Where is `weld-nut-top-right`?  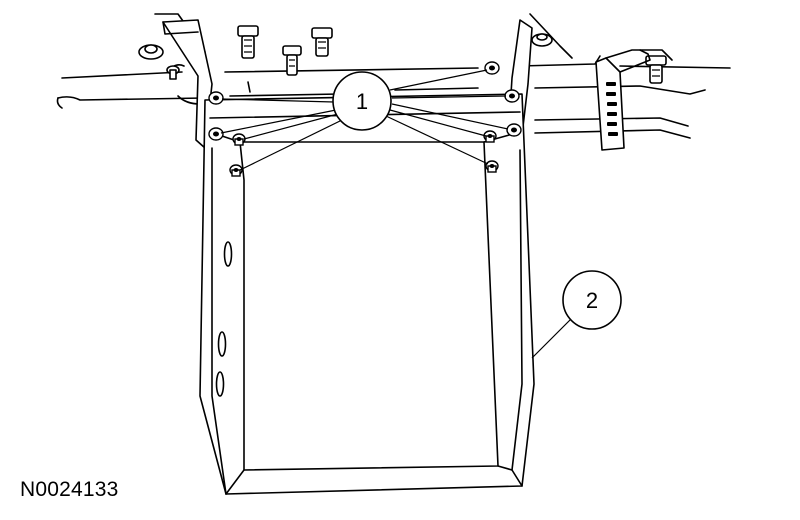
weld-nut-top-right is located at coordinates (542, 40).